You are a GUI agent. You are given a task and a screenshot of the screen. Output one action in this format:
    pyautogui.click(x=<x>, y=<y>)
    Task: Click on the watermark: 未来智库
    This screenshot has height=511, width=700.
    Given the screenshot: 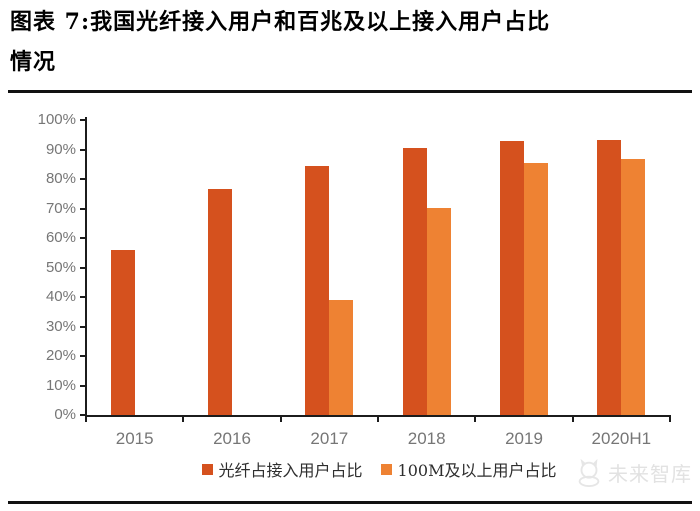 What is the action you would take?
    pyautogui.click(x=633, y=472)
    